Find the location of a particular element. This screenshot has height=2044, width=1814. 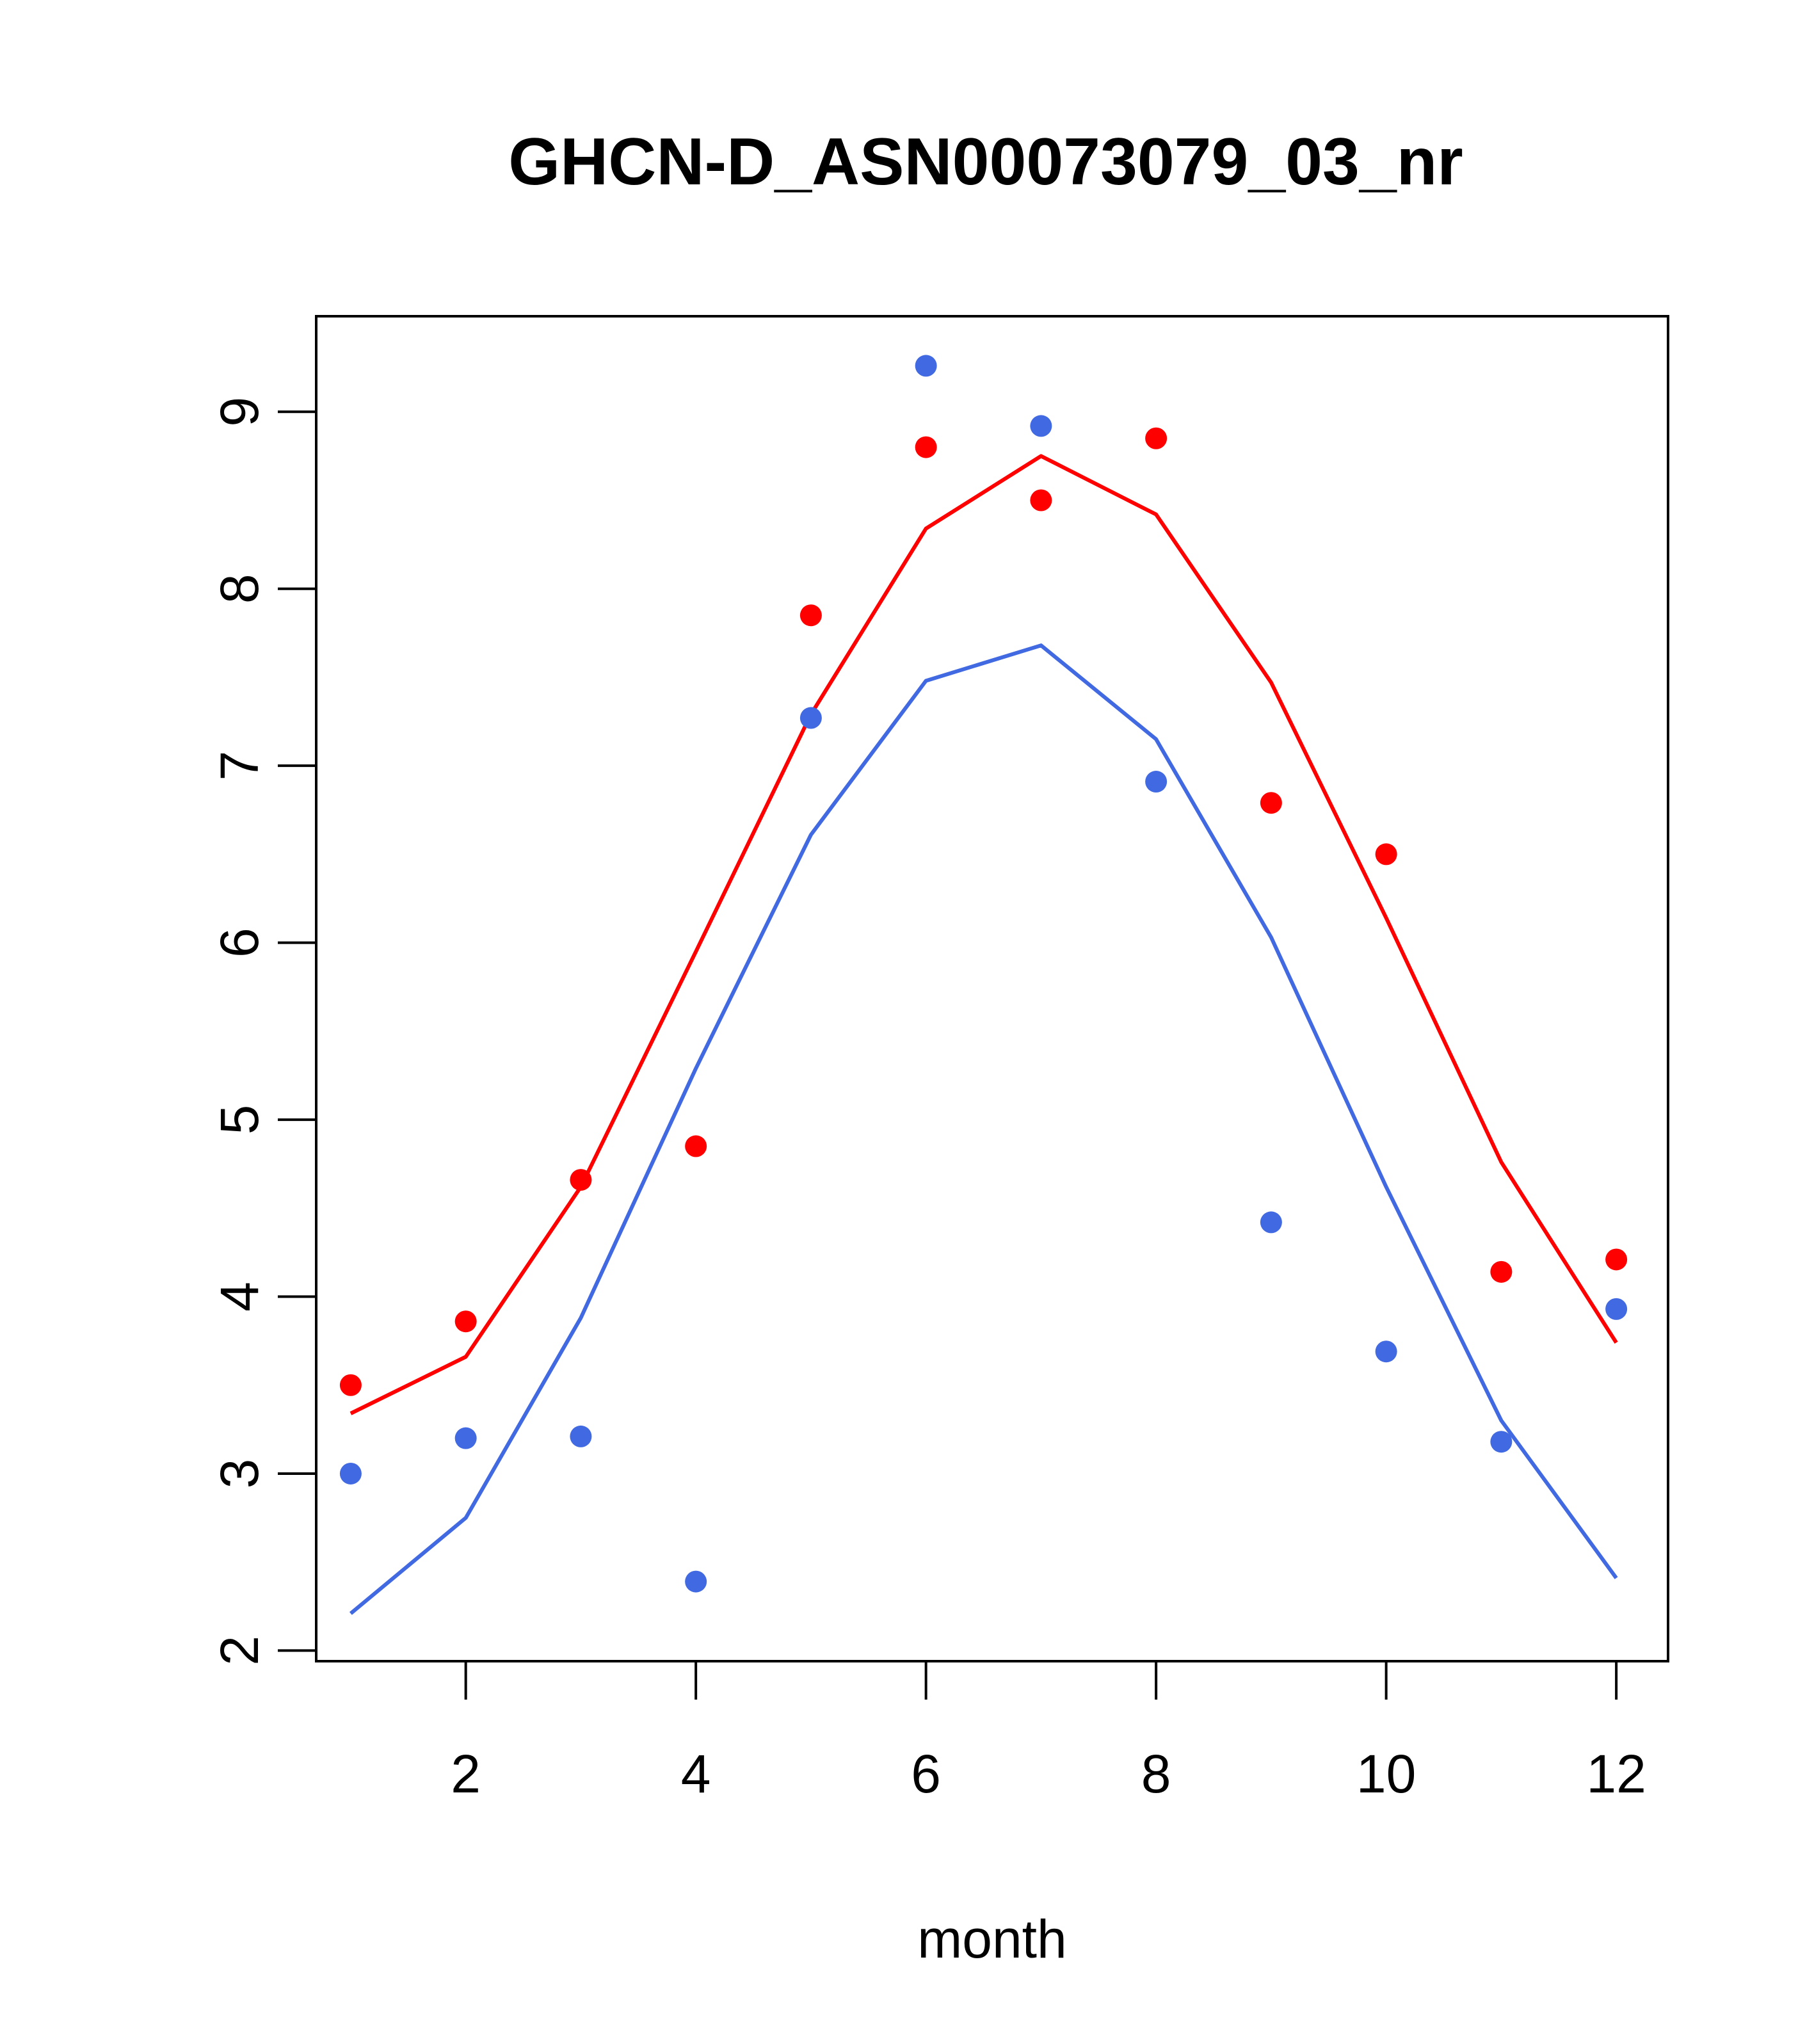

y-tick-label: 2 is located at coordinates (239, 1651).